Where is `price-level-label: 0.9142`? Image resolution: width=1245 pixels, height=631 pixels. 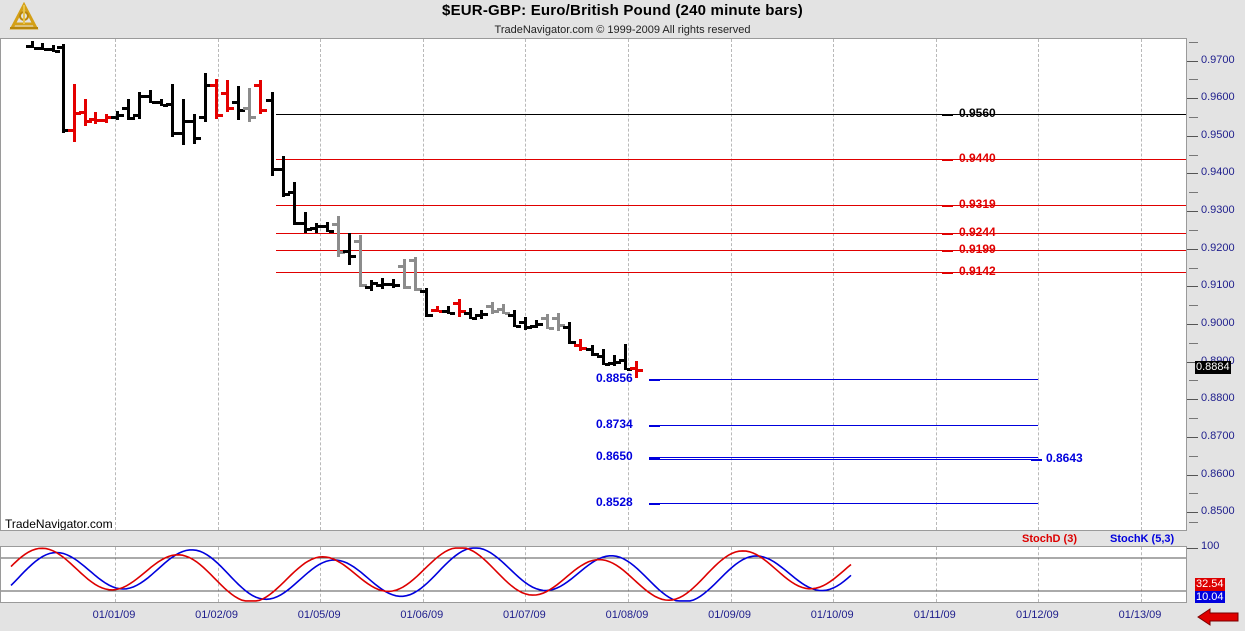
price-level-label: 0.9142 is located at coordinates (977, 270).